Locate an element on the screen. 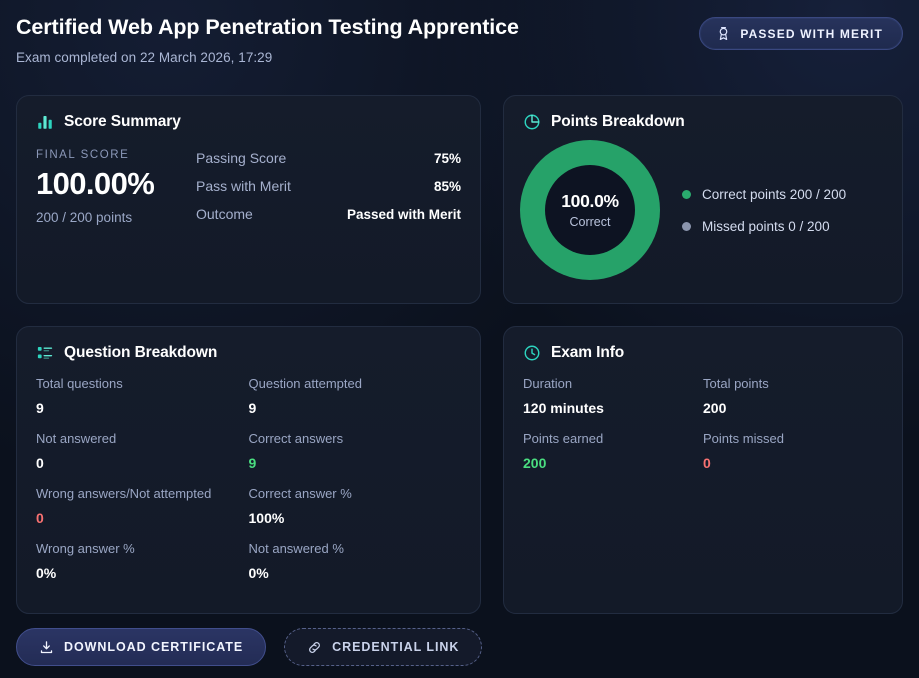 The height and width of the screenshot is (678, 919). points-donut-chart: 100.0% Correct is located at coordinates (590, 210).